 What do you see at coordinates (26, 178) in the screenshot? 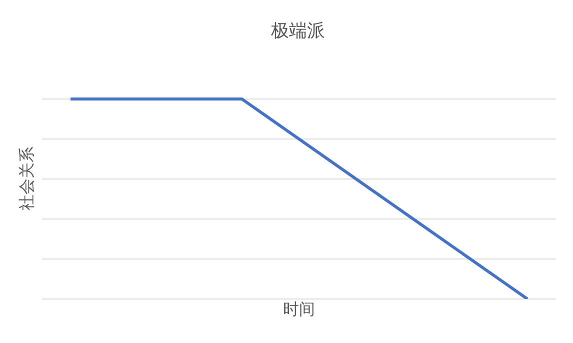
I see `y-axis-title: 社会关系` at bounding box center [26, 178].